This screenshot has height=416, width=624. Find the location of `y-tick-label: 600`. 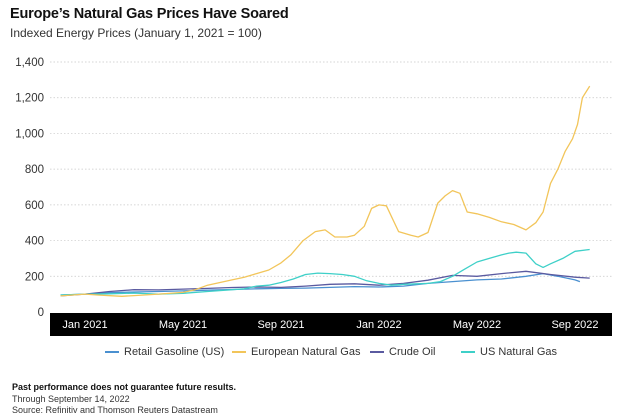

y-tick-label: 600 is located at coordinates (34, 206).